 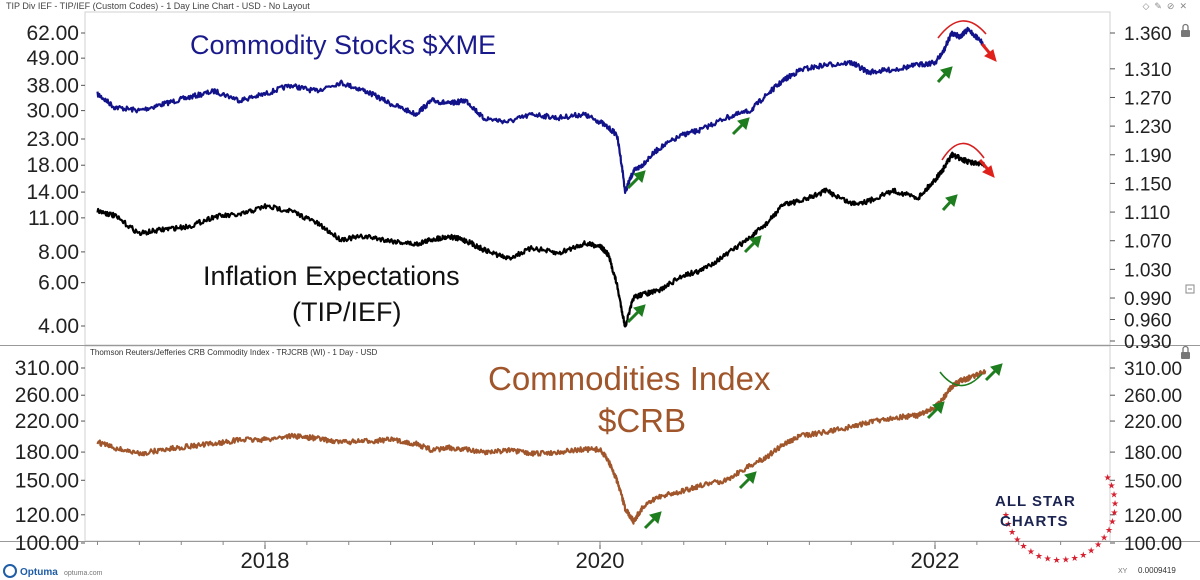 What do you see at coordinates (1148, 70) in the screenshot?
I see `y-tick-label: 1.310` at bounding box center [1148, 70].